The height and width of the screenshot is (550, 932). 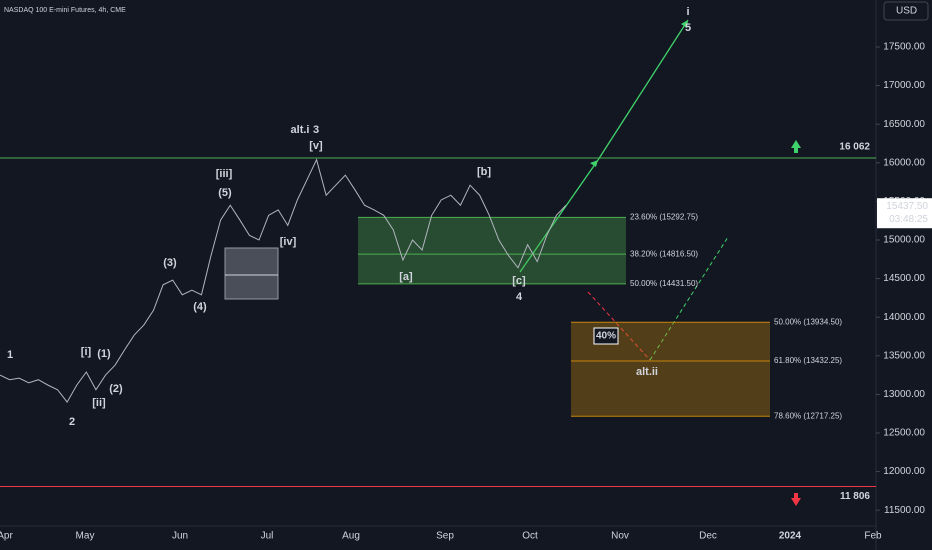 I want to click on fib-label: 50.00% (13934.50), so click(x=808, y=321).